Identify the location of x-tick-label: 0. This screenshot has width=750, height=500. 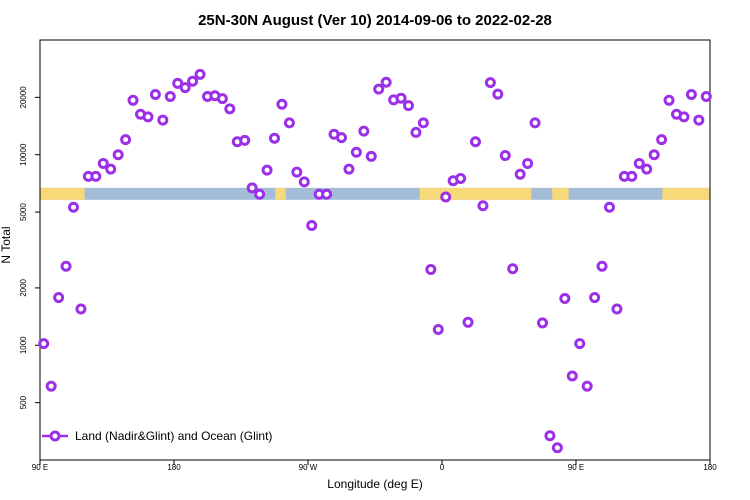
(442, 467).